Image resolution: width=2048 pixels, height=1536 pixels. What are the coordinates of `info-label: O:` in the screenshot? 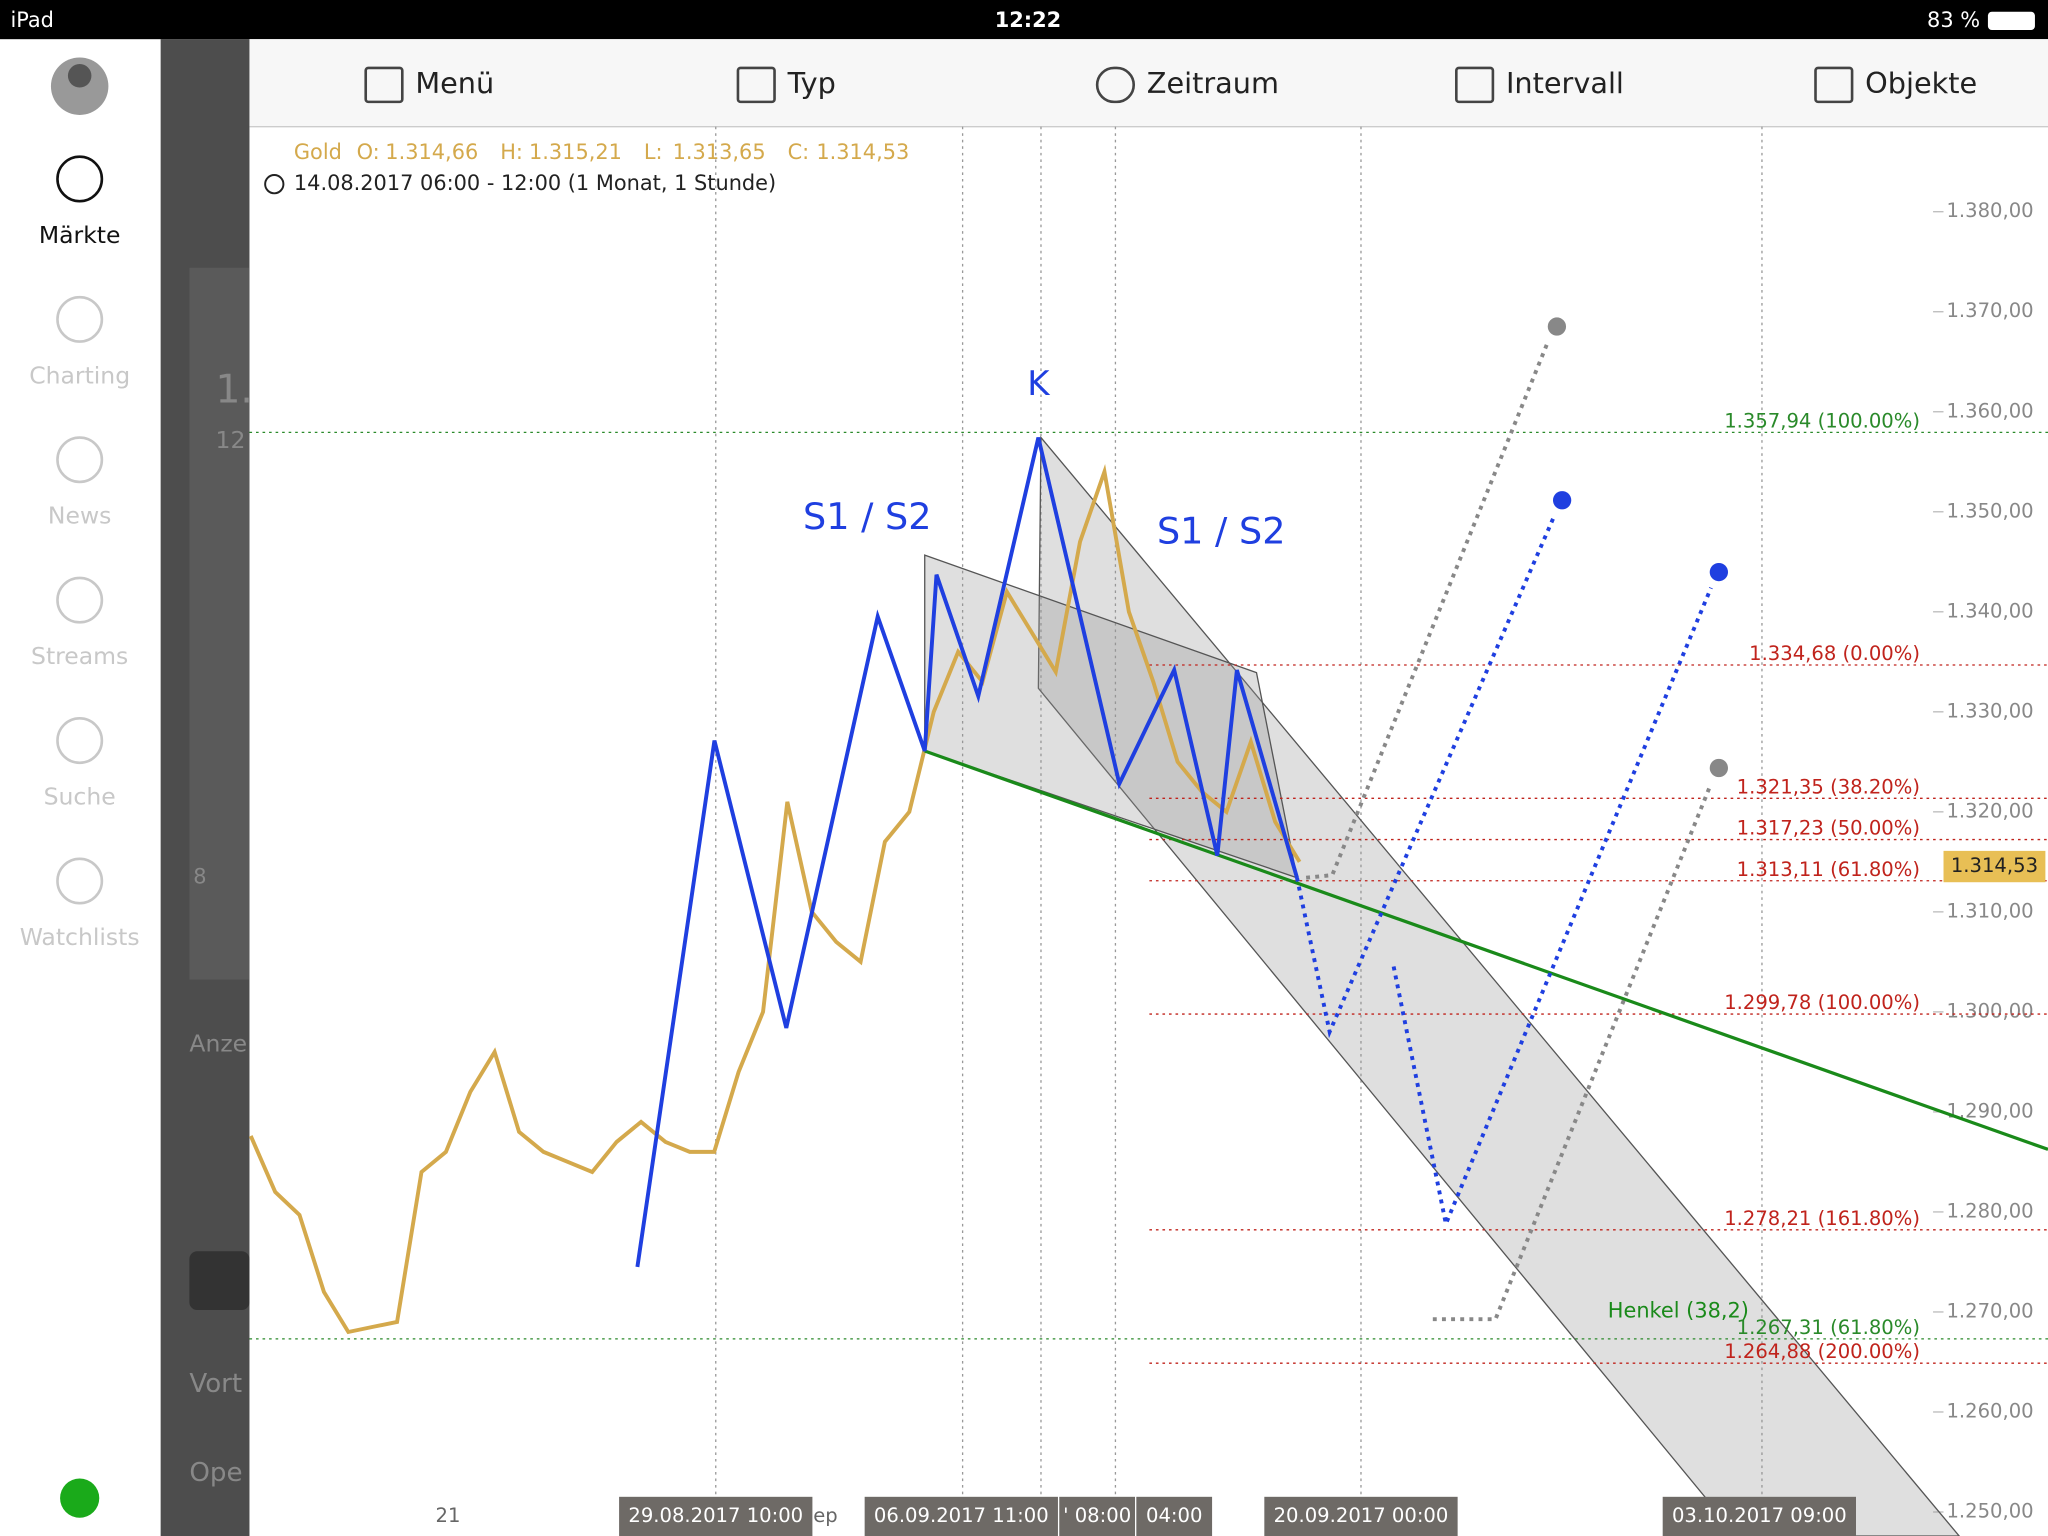 It's located at (368, 152).